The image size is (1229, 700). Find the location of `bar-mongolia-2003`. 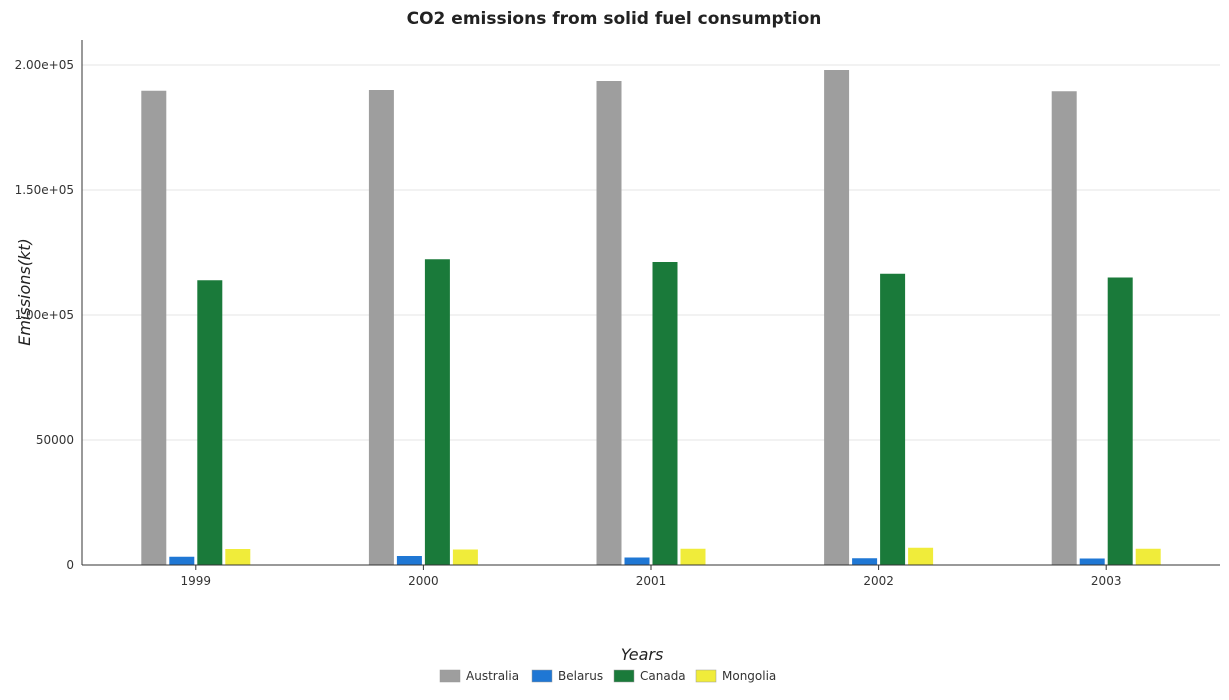

bar-mongolia-2003 is located at coordinates (1148, 556).